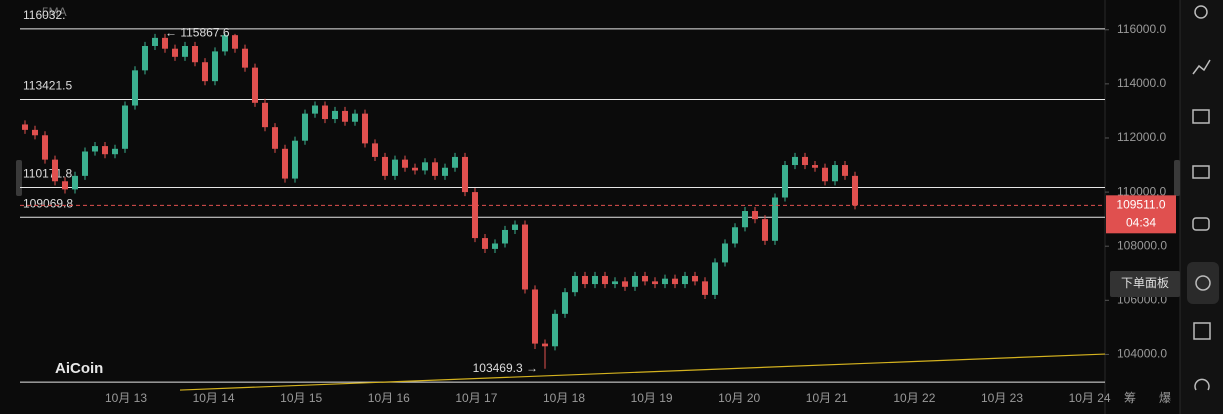 The image size is (1223, 414). I want to click on x-tick-label: 10月 17, so click(476, 398).